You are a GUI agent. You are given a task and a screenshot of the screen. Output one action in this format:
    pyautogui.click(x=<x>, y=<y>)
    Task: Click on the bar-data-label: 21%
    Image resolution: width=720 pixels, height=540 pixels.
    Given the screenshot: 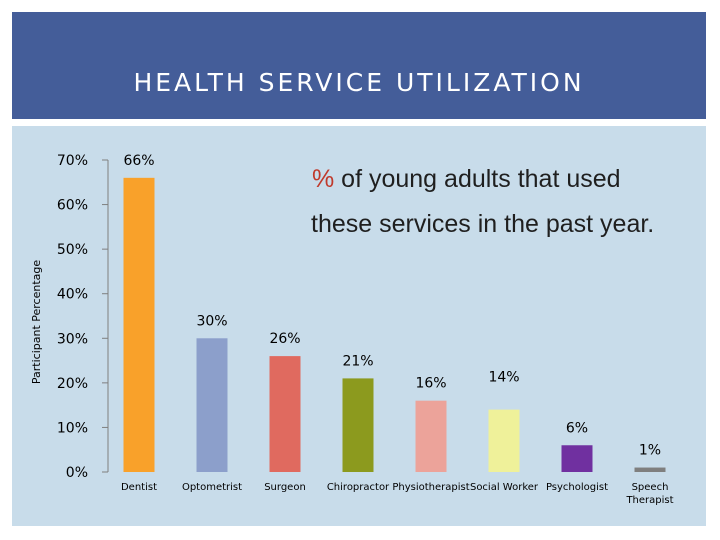 What is the action you would take?
    pyautogui.click(x=357, y=361)
    